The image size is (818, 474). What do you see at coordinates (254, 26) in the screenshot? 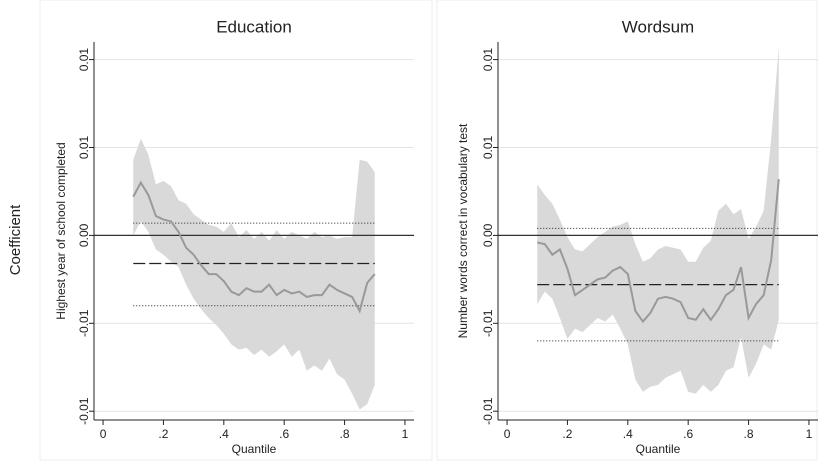
I see `chart-title: Education` at bounding box center [254, 26].